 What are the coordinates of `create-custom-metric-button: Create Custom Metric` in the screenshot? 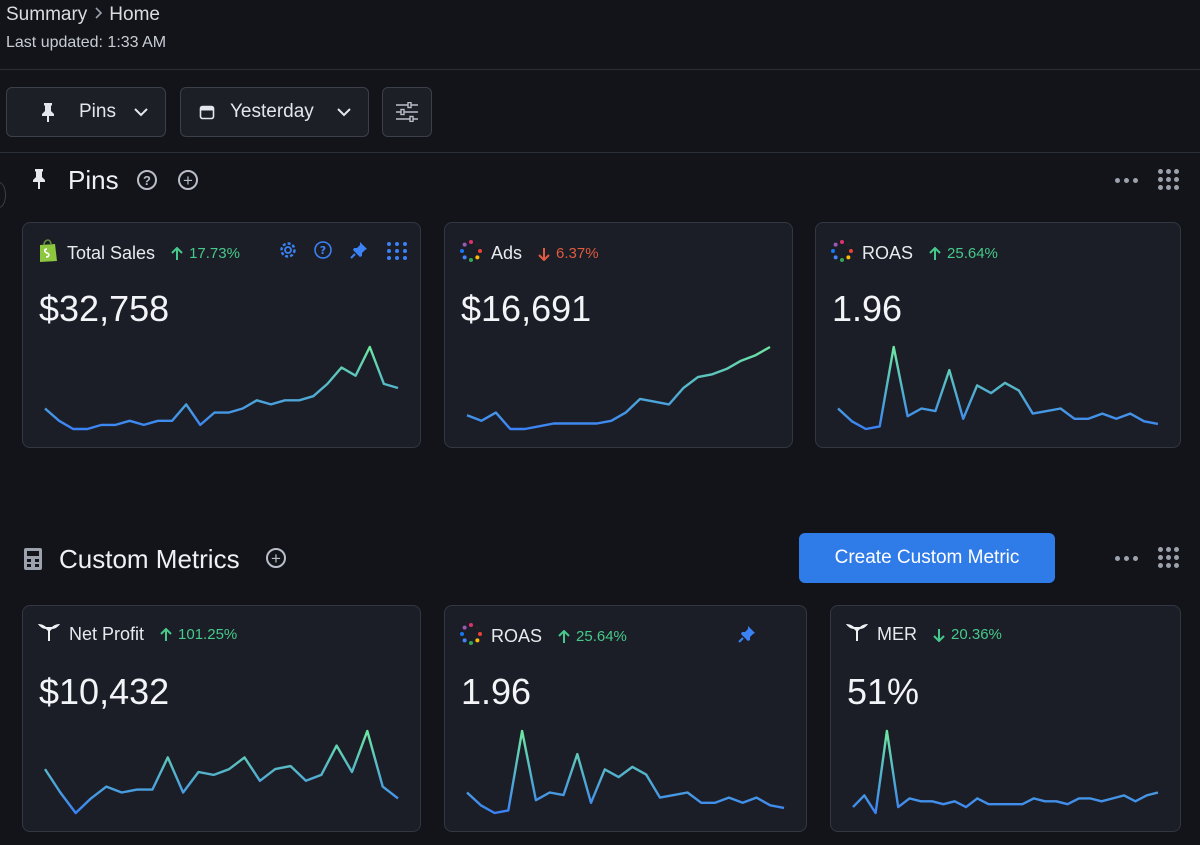 It's located at (927, 558).